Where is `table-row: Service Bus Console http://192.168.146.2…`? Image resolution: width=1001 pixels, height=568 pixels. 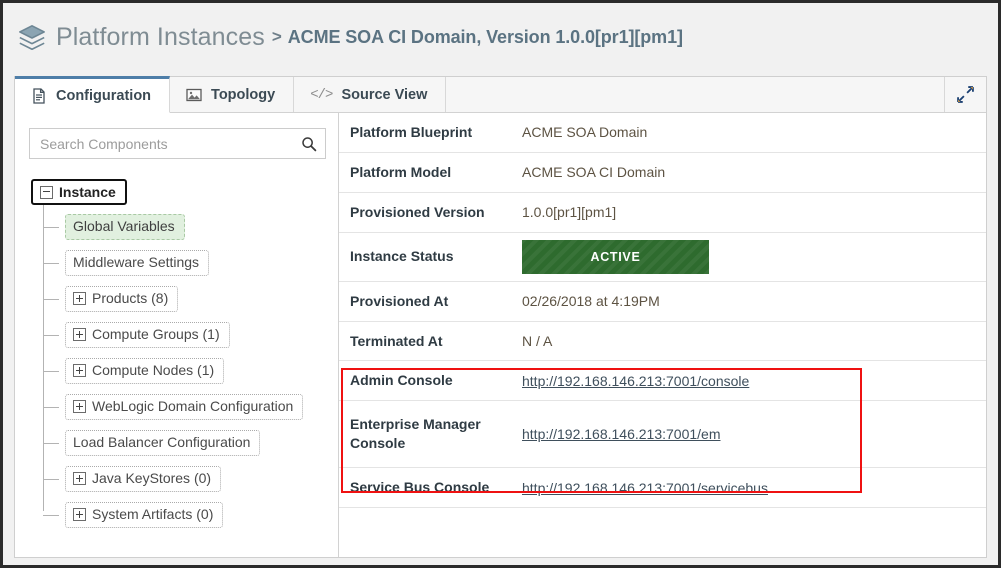 table-row: Service Bus Console http://192.168.146.2… is located at coordinates (662, 488).